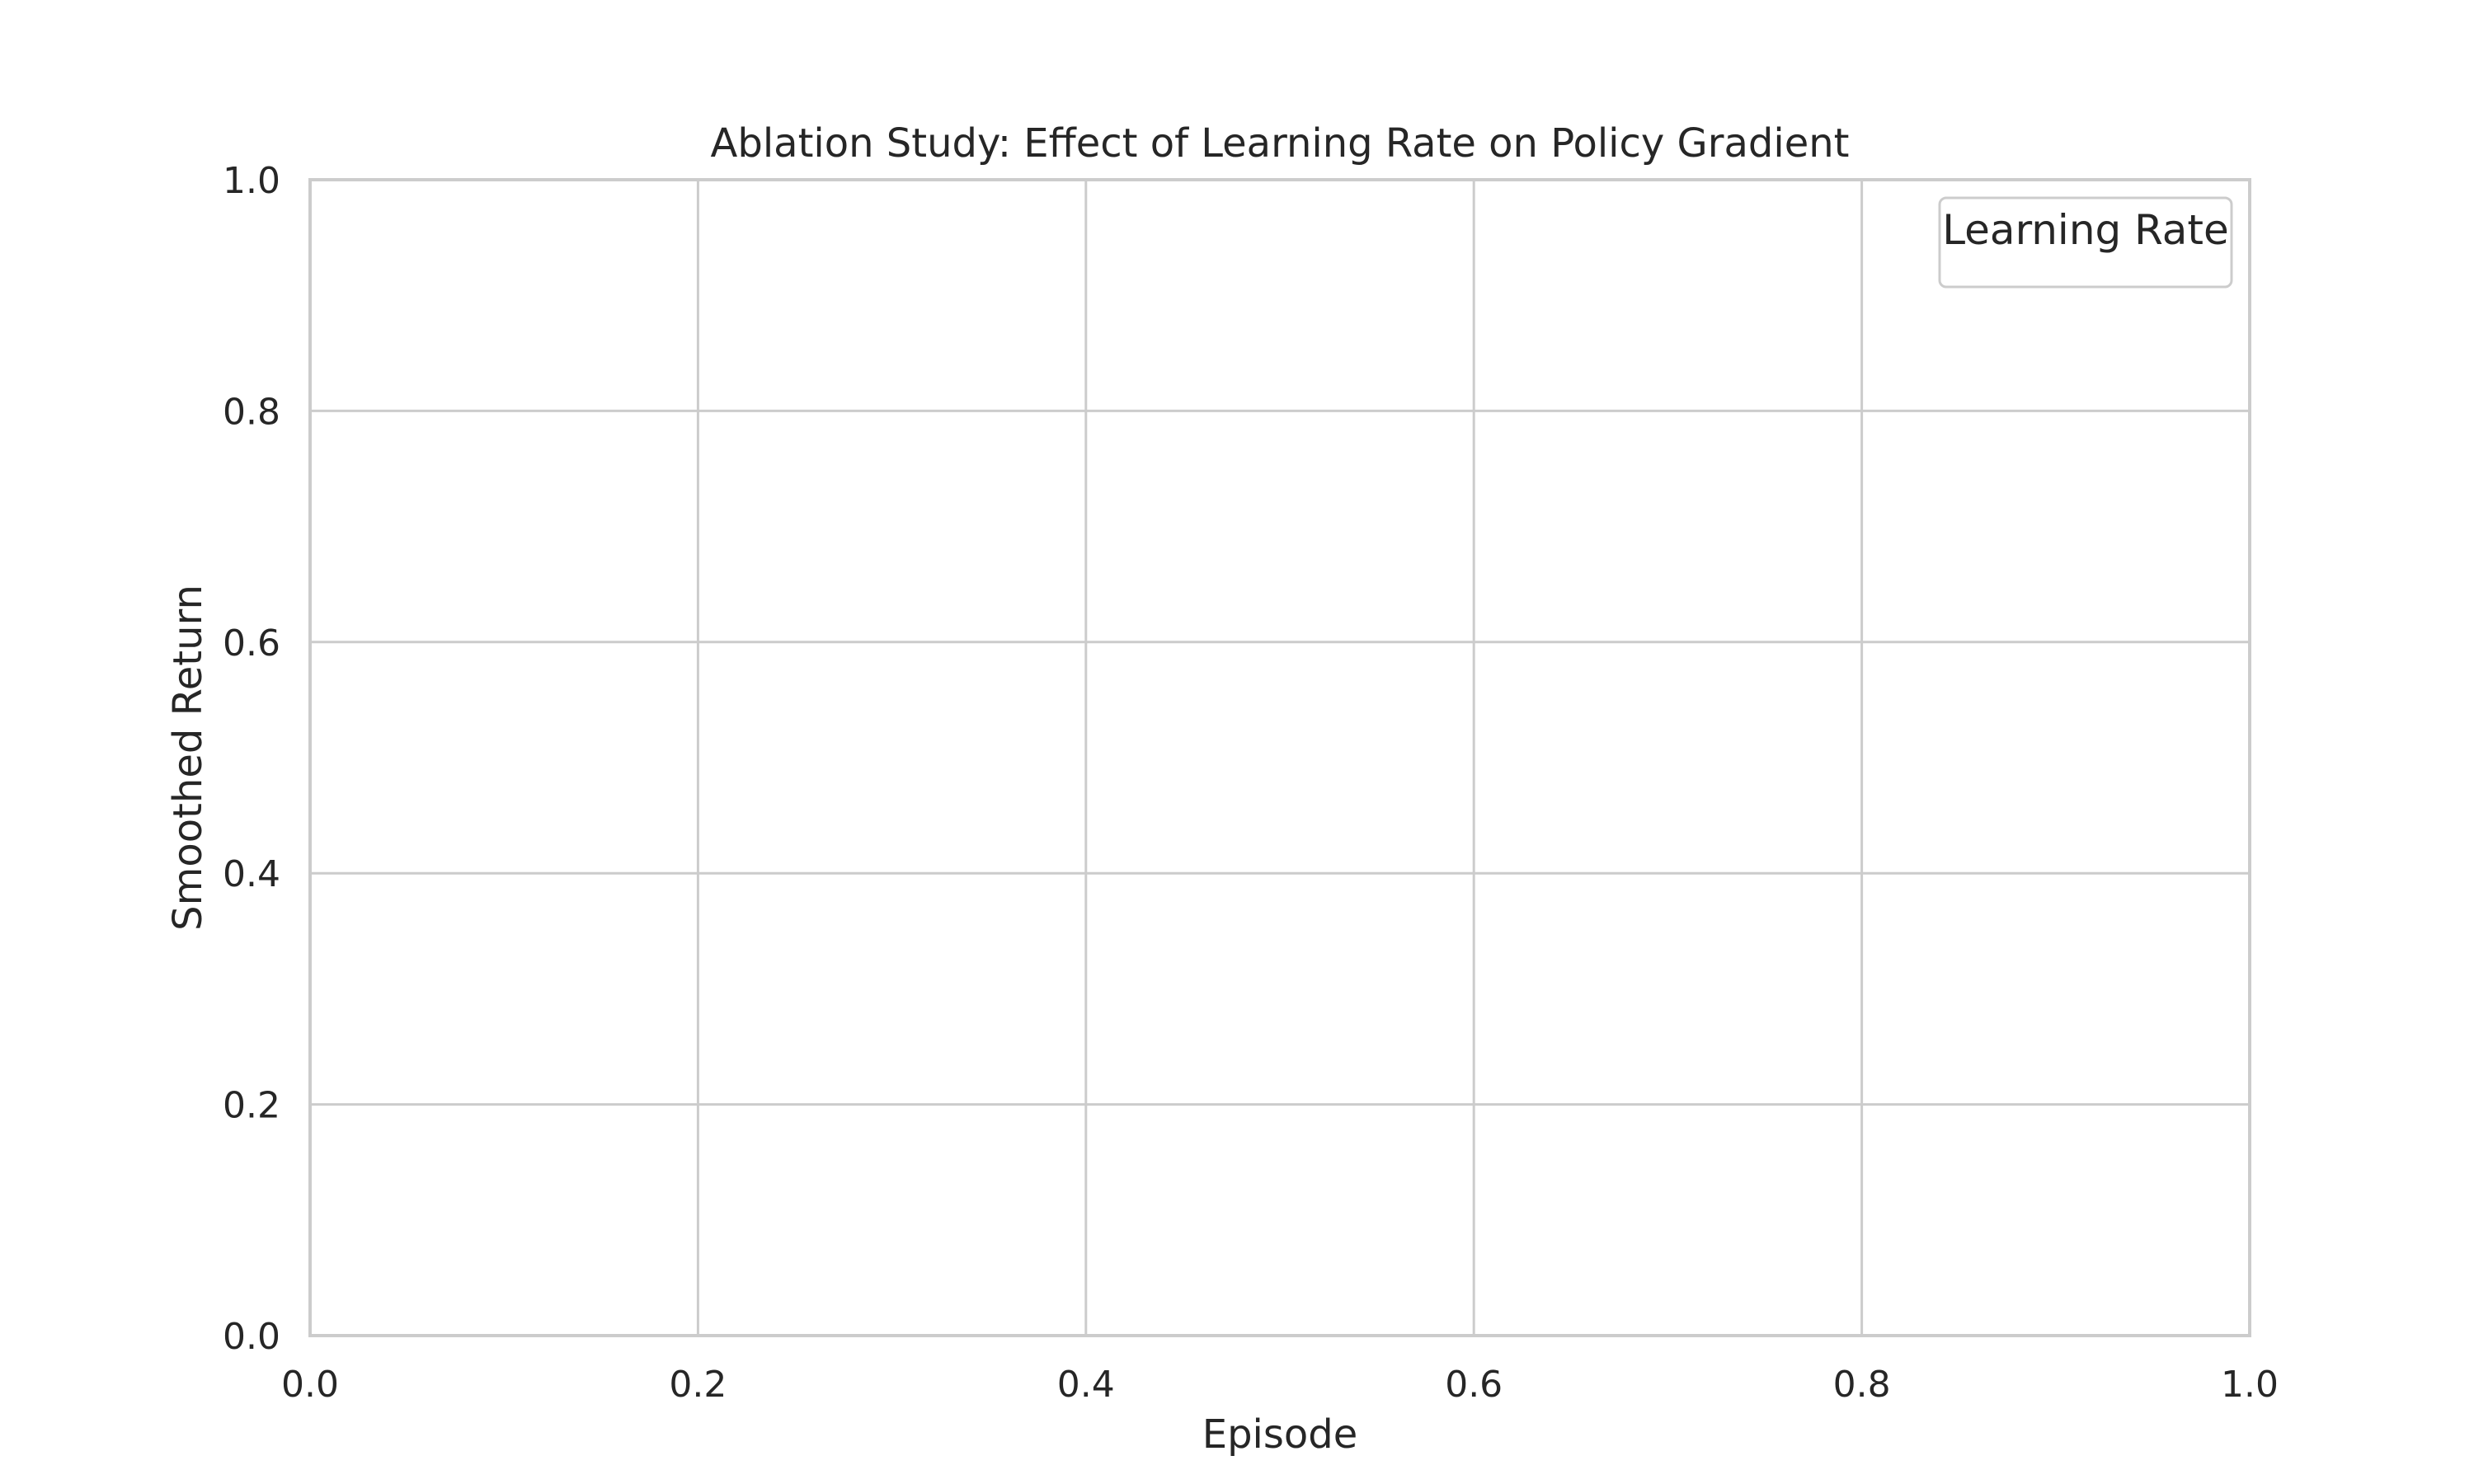 This screenshot has height=1484, width=2474. What do you see at coordinates (251, 759) in the screenshot?
I see `y-tick-labels: 0.0 0.2 0.4 0.6 0.8 1.0` at bounding box center [251, 759].